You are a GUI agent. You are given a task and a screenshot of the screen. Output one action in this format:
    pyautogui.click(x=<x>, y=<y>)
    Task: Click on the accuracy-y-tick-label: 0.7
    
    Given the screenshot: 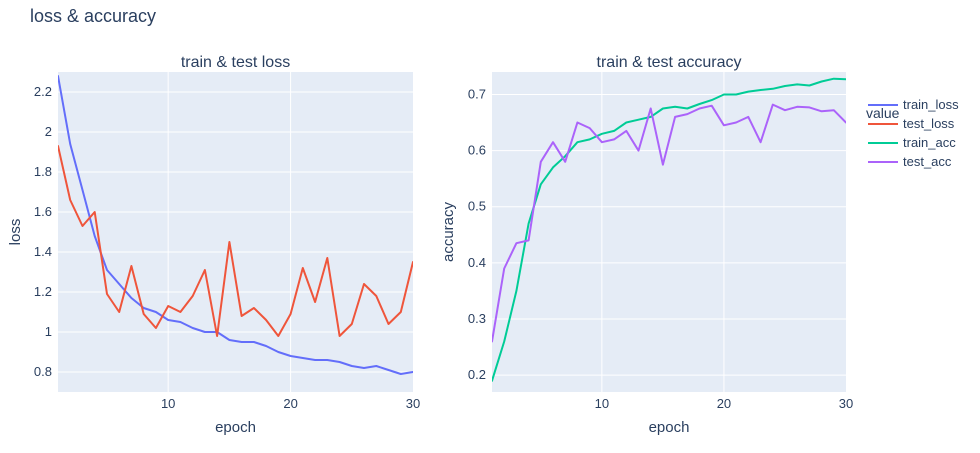 What is the action you would take?
    pyautogui.click(x=477, y=93)
    